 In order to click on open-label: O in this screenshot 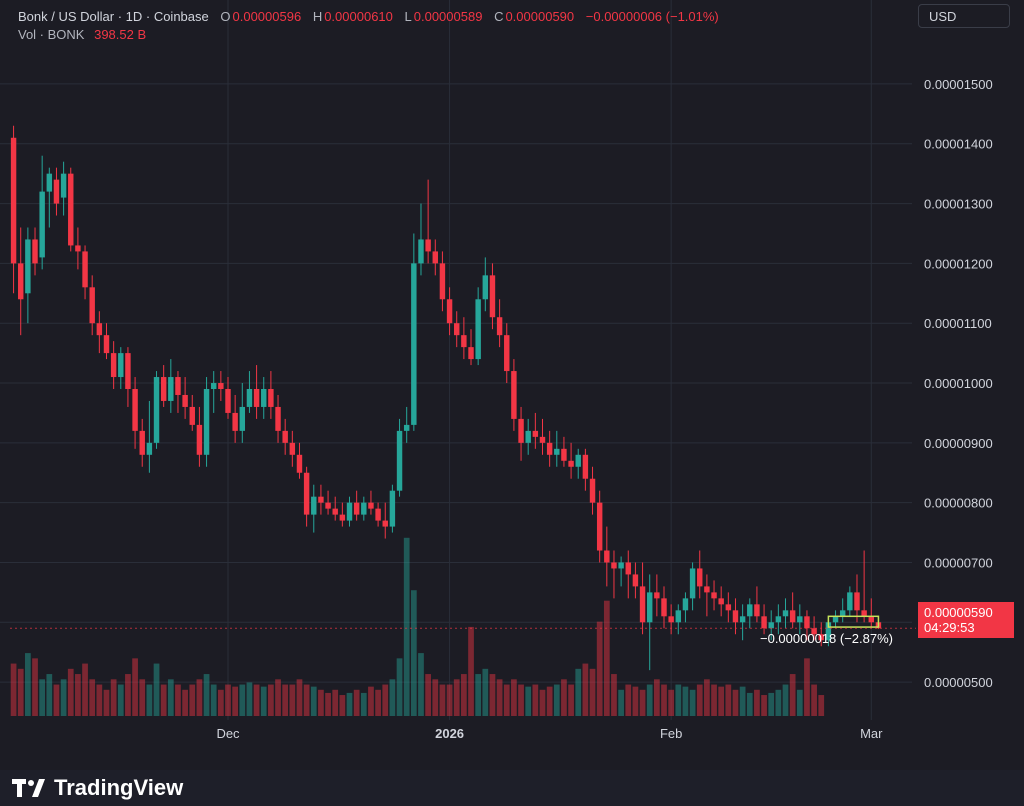, I will do `click(225, 16)`.